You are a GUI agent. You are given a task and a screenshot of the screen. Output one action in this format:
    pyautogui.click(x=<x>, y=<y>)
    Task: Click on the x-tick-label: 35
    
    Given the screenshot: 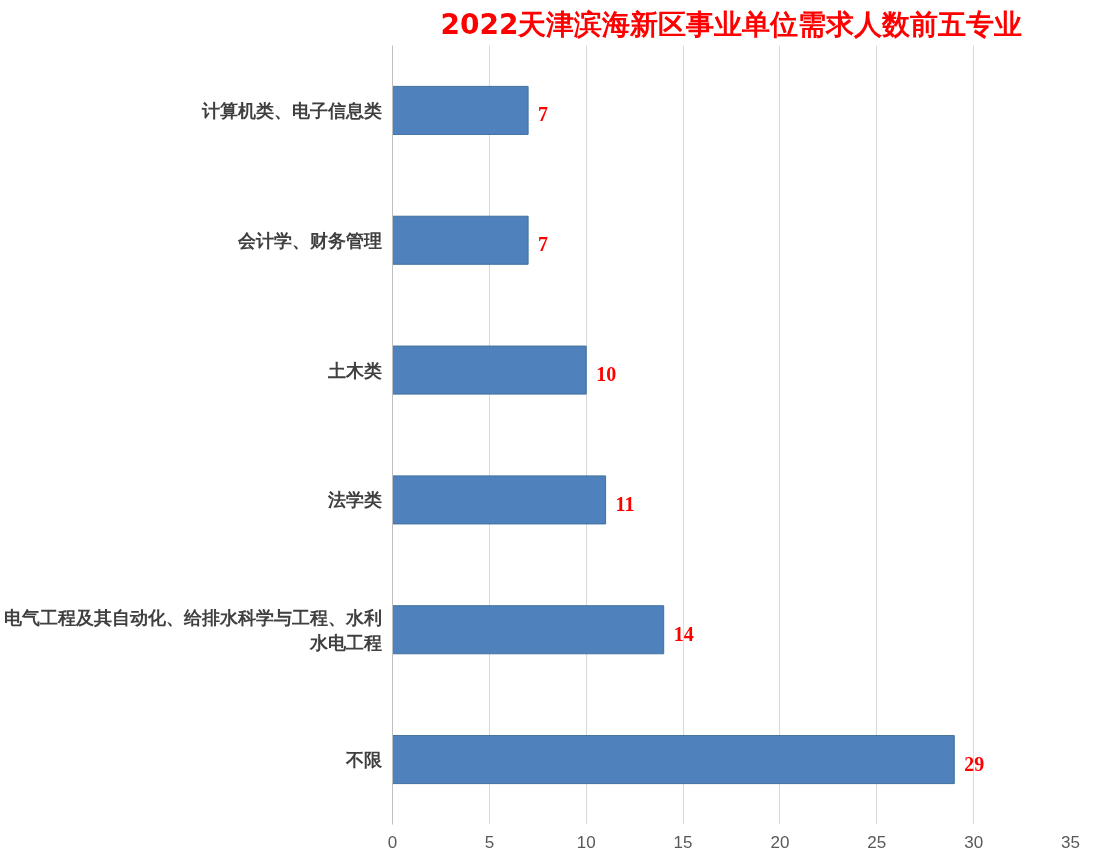 What is the action you would take?
    pyautogui.click(x=1070, y=842)
    